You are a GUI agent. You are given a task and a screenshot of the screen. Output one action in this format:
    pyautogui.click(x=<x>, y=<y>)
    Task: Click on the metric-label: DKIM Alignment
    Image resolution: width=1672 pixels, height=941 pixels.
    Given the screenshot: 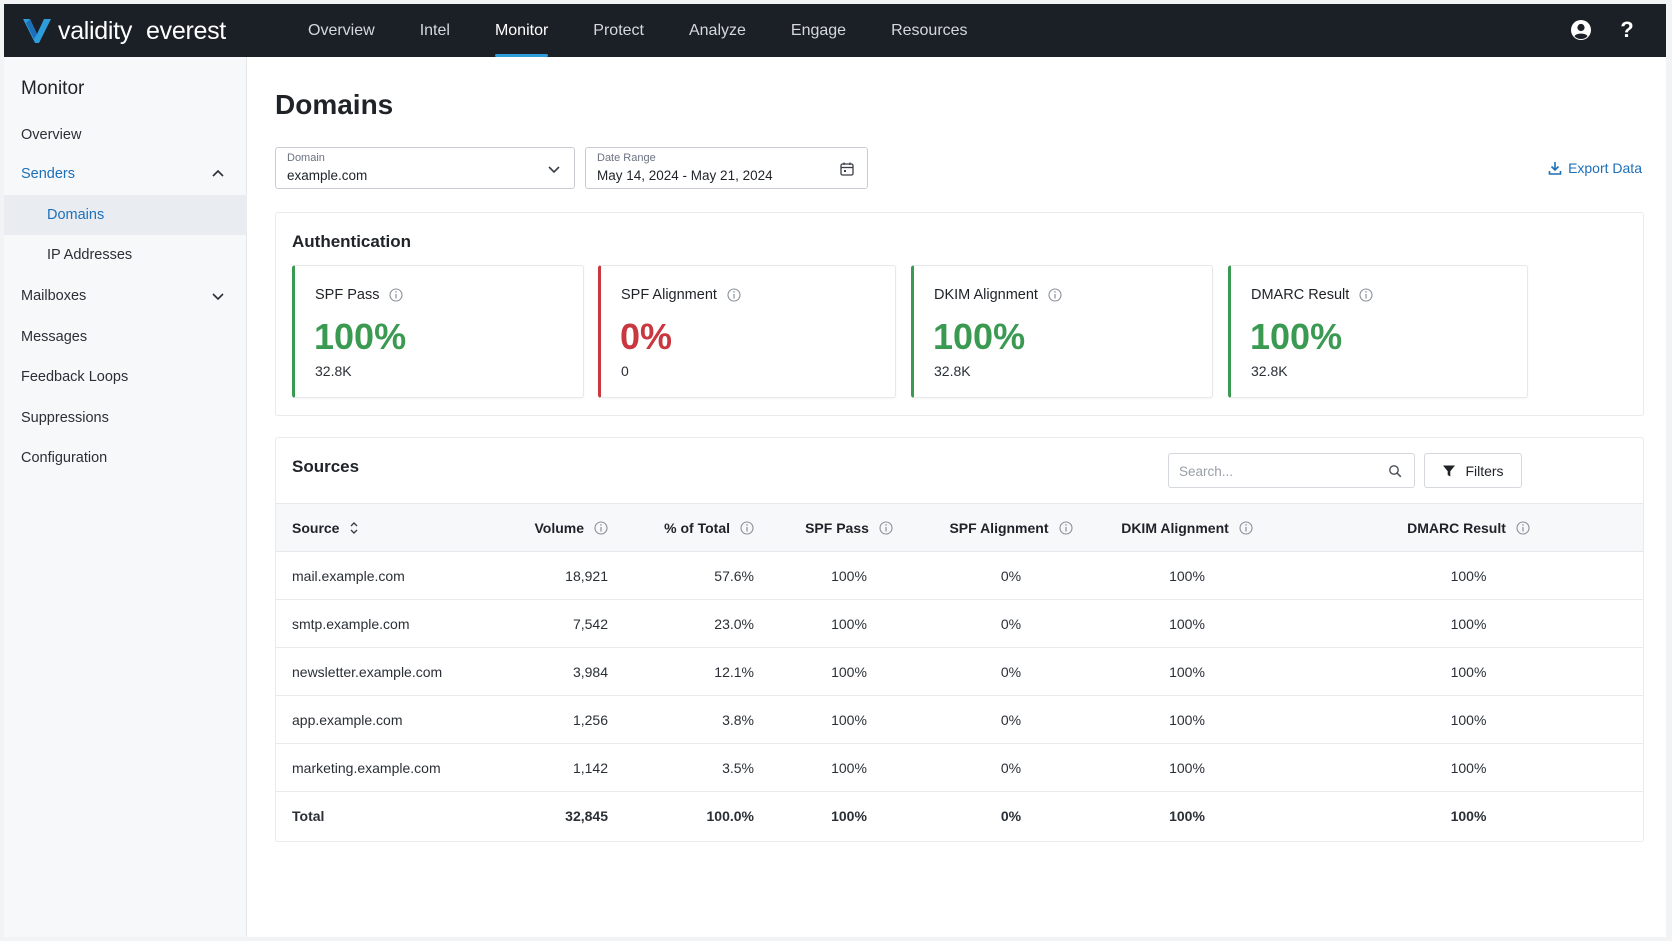 What is the action you would take?
    pyautogui.click(x=998, y=295)
    